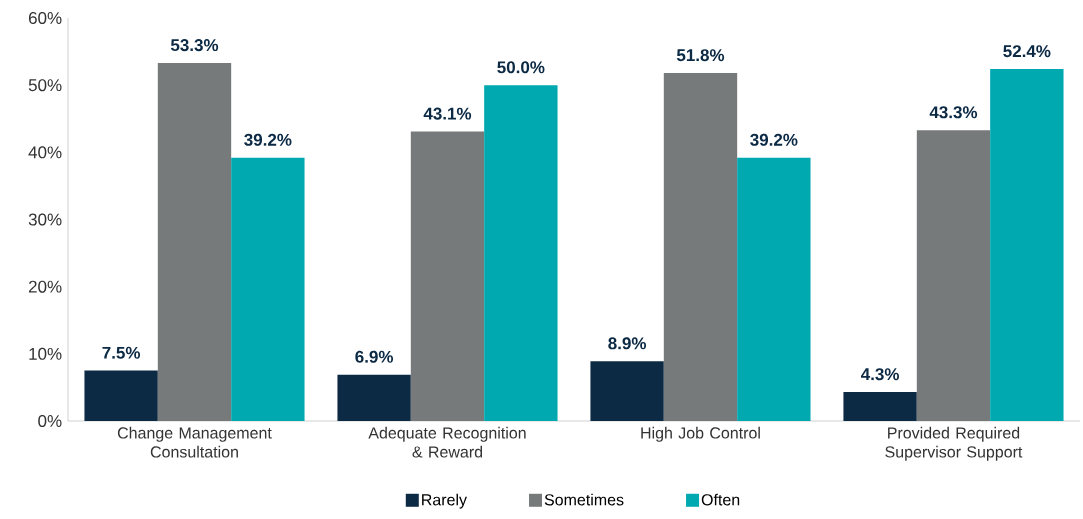  I want to click on y-tick-label: 60%, so click(45, 18).